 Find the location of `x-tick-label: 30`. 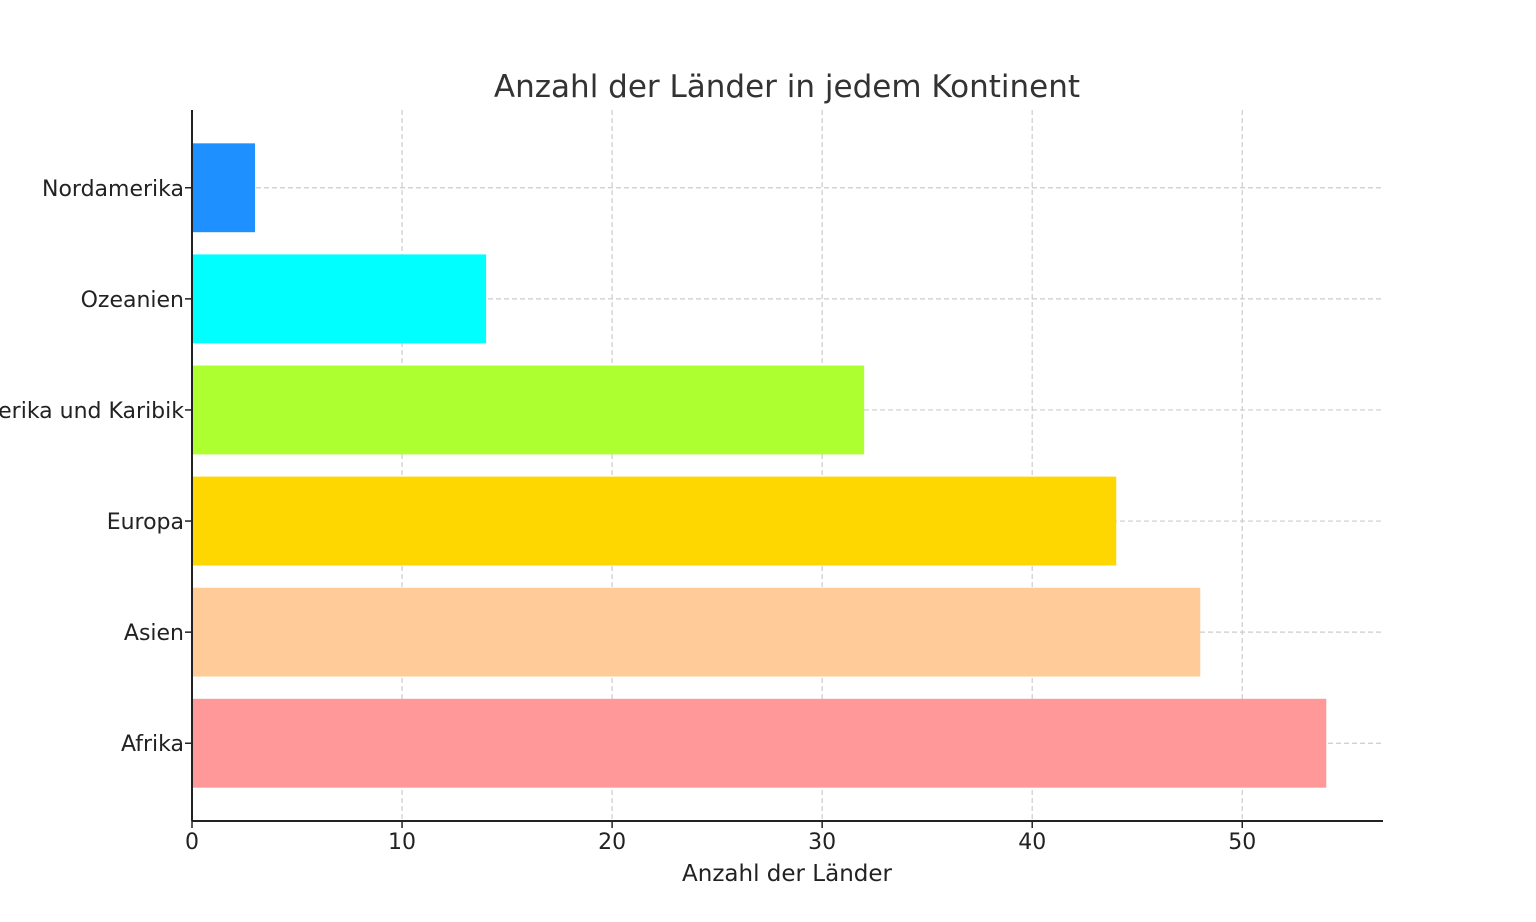

x-tick-label: 30 is located at coordinates (822, 842).